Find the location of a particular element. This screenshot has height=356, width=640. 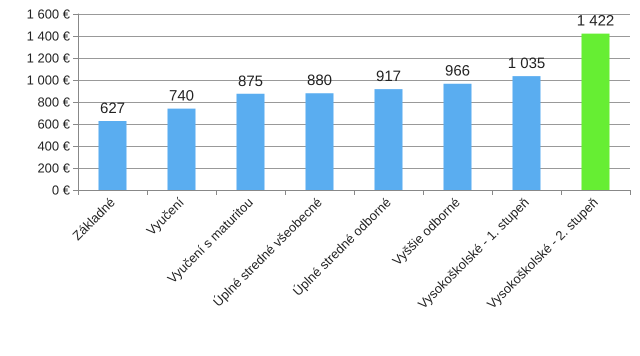

y-tick-label: 600 € is located at coordinates (54, 124).